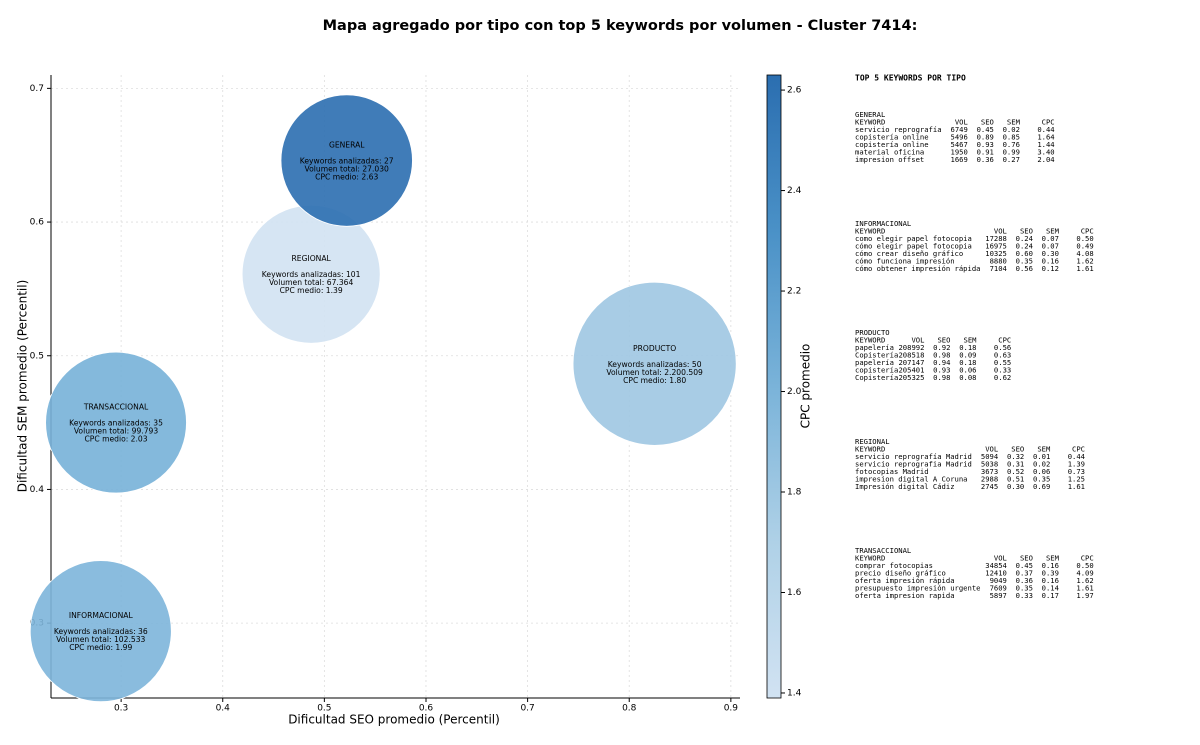  Describe the element at coordinates (774, 386) in the screenshot. I see `colorbar` at that location.